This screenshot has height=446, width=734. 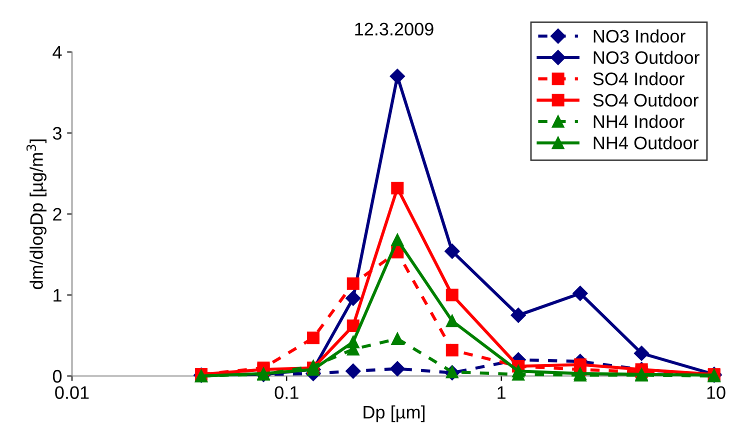 What do you see at coordinates (57, 52) in the screenshot?
I see `y-tick-label: 4` at bounding box center [57, 52].